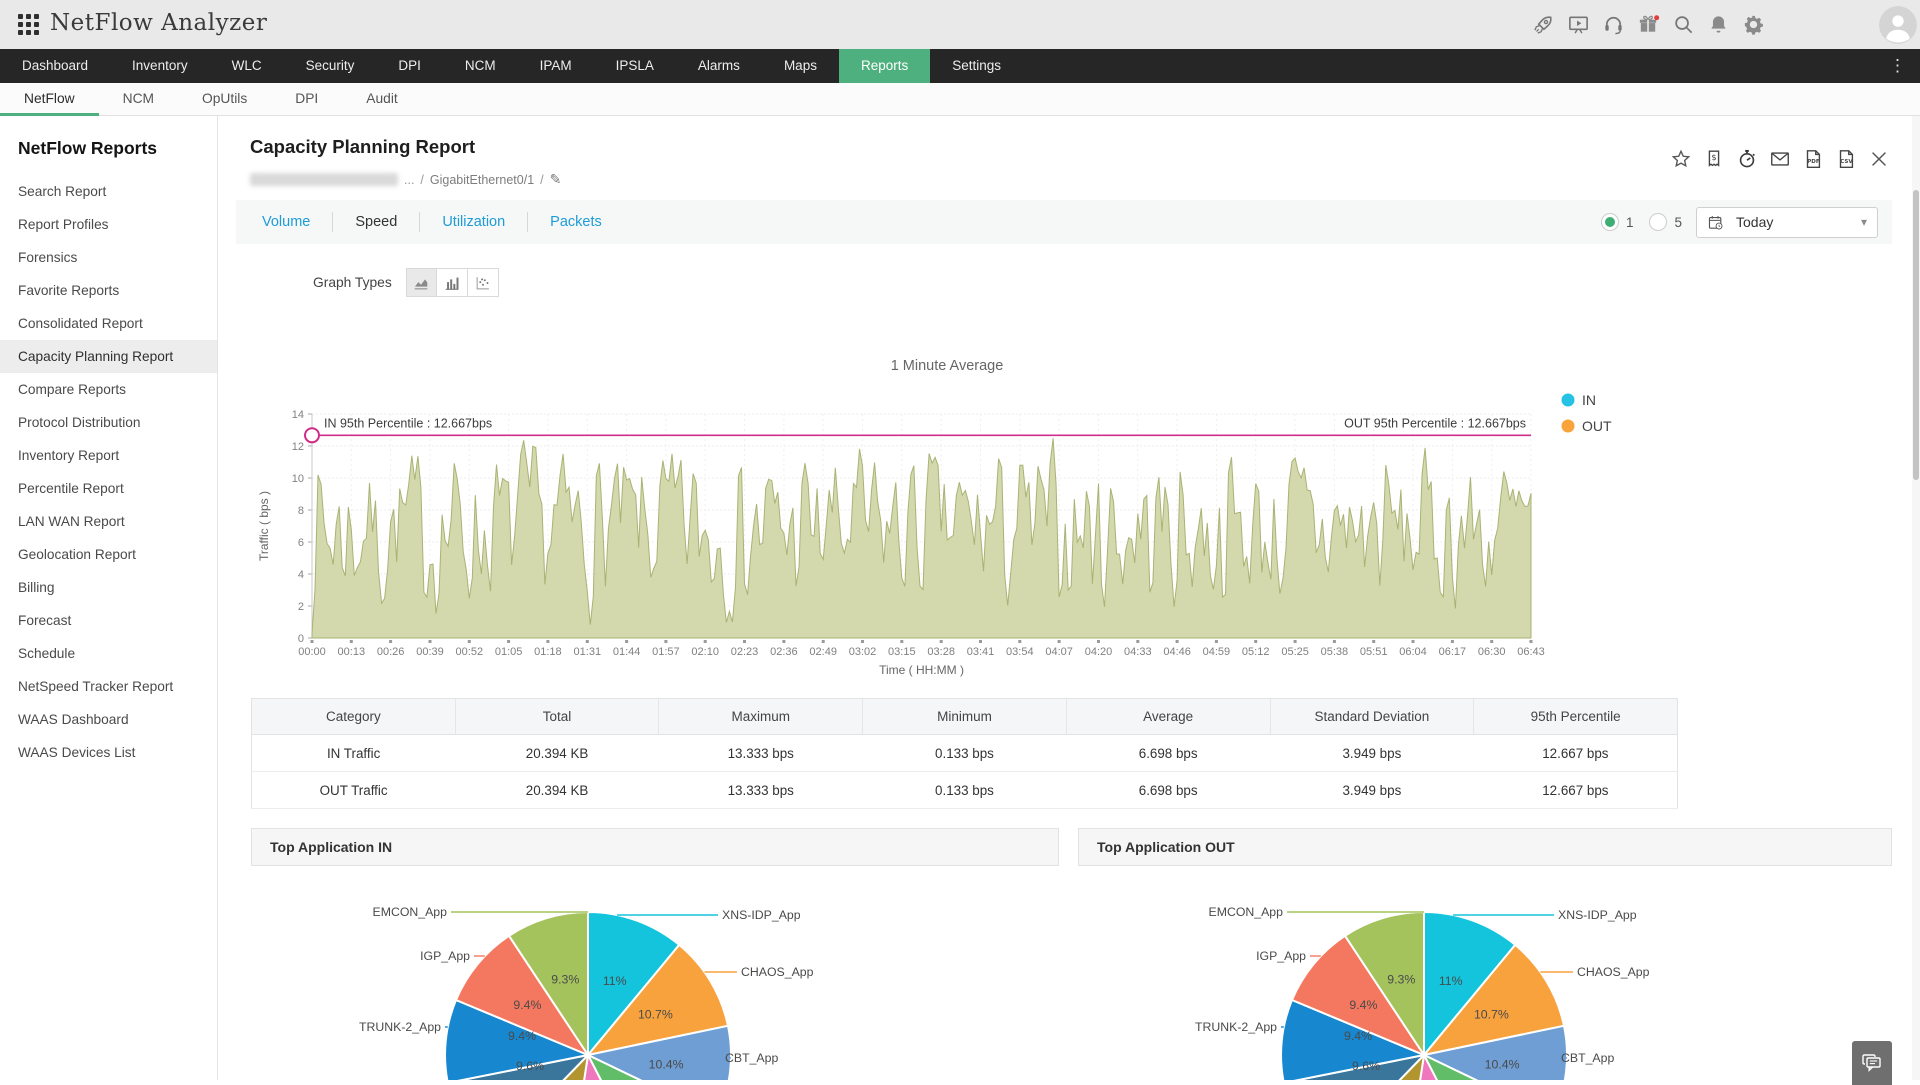  What do you see at coordinates (1683, 24) in the screenshot?
I see `search-icon` at bounding box center [1683, 24].